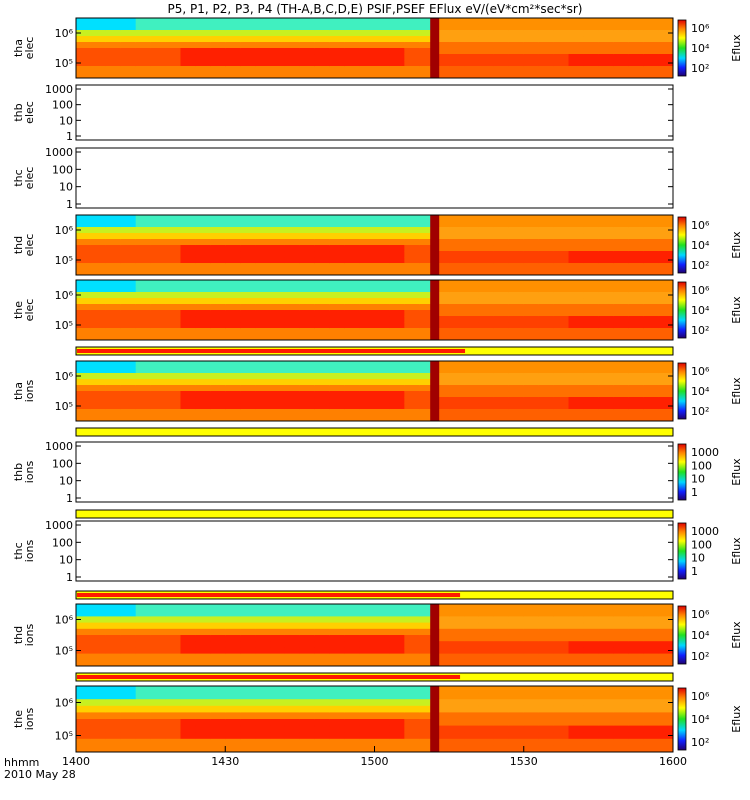 This screenshot has height=800, width=750. I want to click on panel-thb-ions-ylabel: ions, so click(29, 471).